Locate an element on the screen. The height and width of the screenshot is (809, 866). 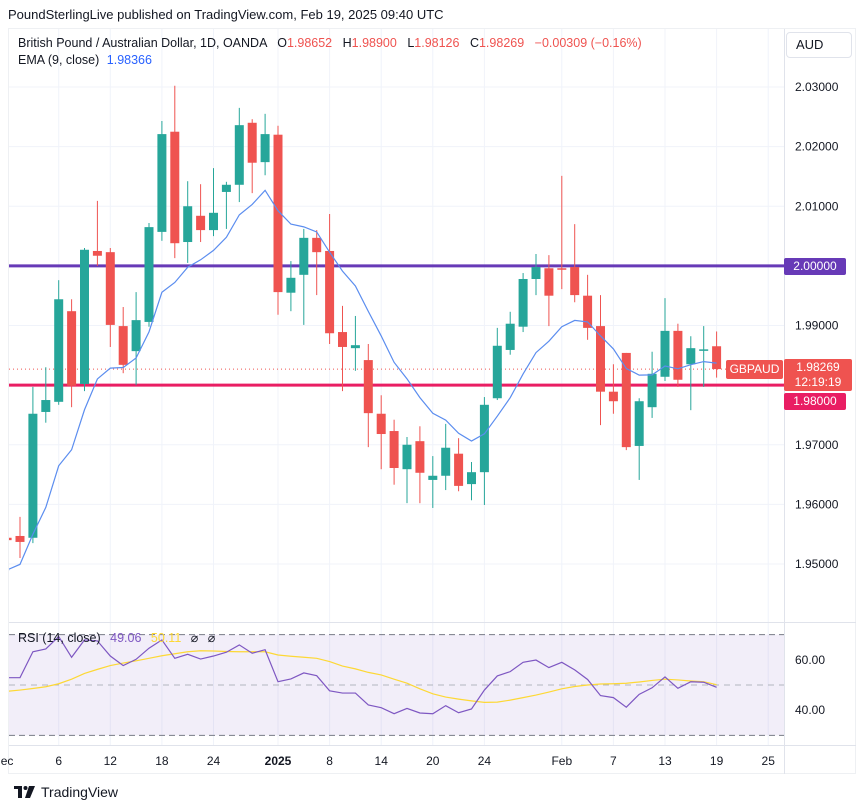
tradingview-logo: TradingView is located at coordinates (66, 792).